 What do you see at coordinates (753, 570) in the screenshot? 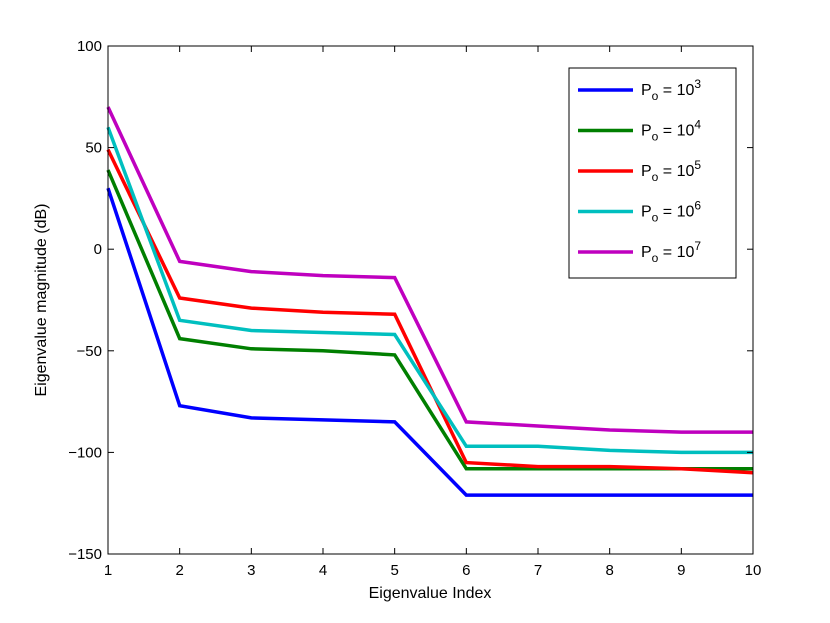
I see `x-tick-label: 10` at bounding box center [753, 570].